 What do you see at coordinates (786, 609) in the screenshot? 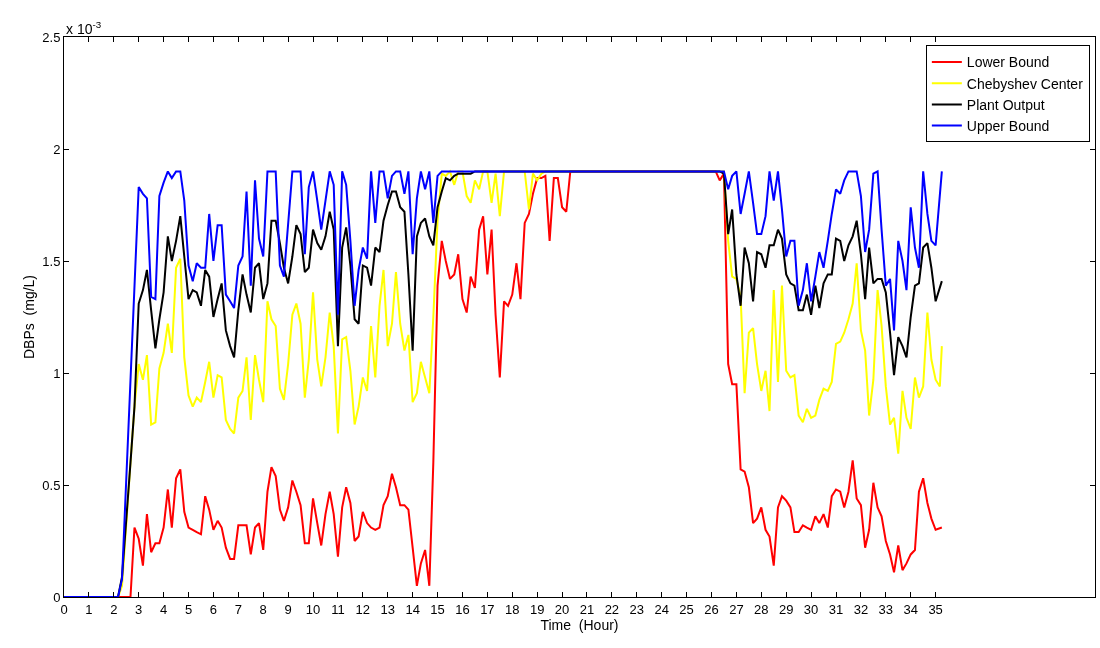
I see `x-tick-label: 29` at bounding box center [786, 609].